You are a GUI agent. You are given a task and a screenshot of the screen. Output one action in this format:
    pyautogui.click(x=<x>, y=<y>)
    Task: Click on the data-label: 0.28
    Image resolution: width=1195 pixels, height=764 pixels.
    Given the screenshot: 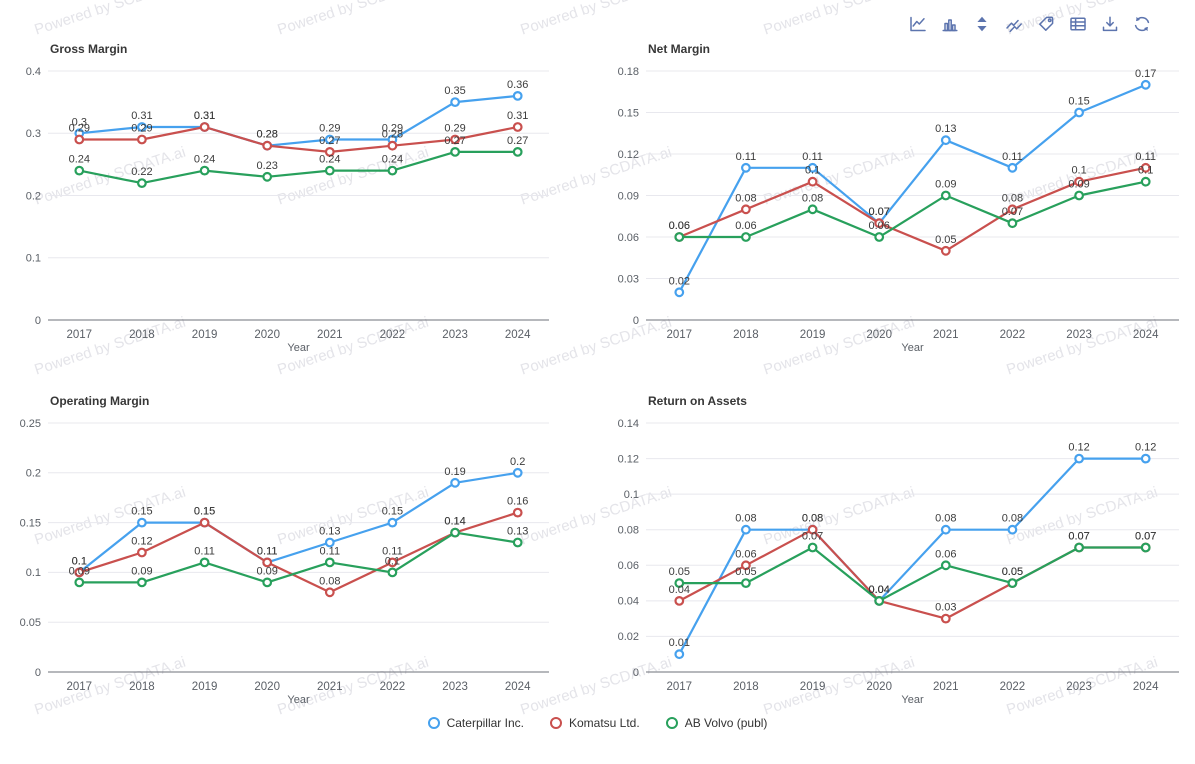 What is the action you would take?
    pyautogui.click(x=392, y=135)
    